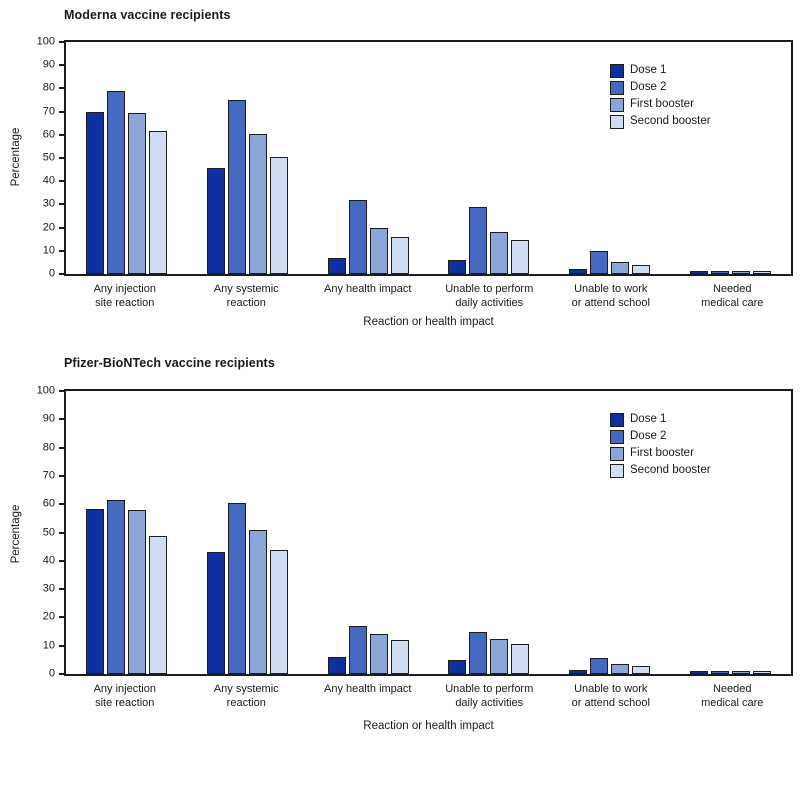 This screenshot has width=800, height=800. What do you see at coordinates (124, 296) in the screenshot?
I see `x-category-label: Any injection site reaction` at bounding box center [124, 296].